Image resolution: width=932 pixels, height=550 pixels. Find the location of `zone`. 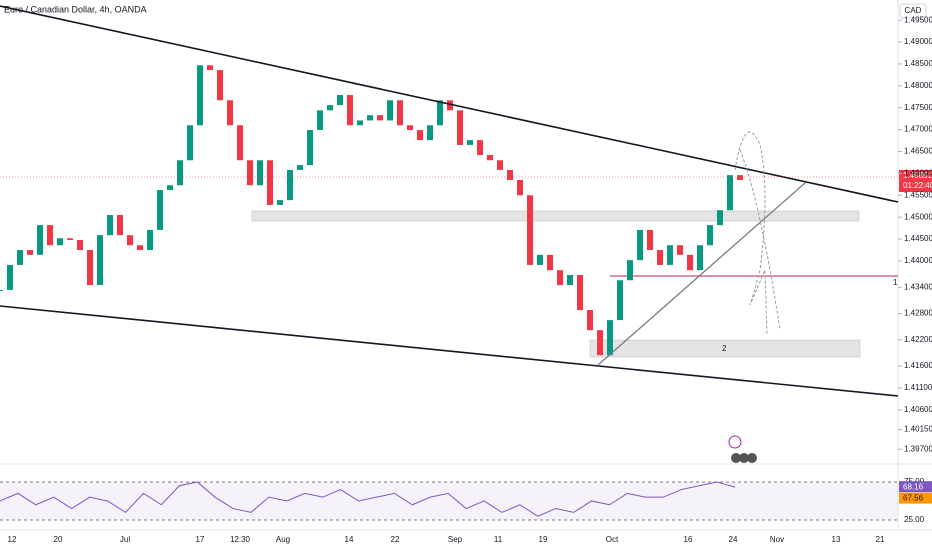

zone is located at coordinates (555, 216).